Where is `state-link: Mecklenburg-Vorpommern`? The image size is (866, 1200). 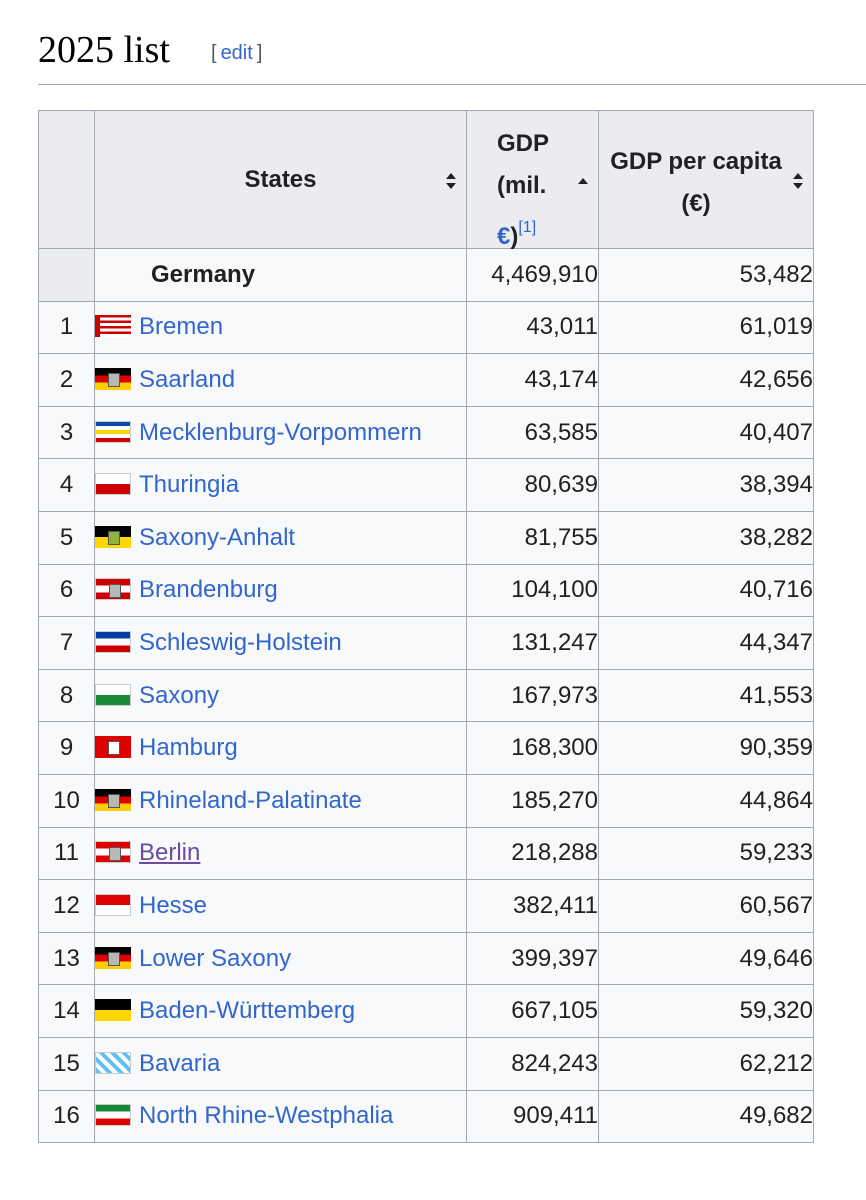 state-link: Mecklenburg-Vorpommern is located at coordinates (280, 432).